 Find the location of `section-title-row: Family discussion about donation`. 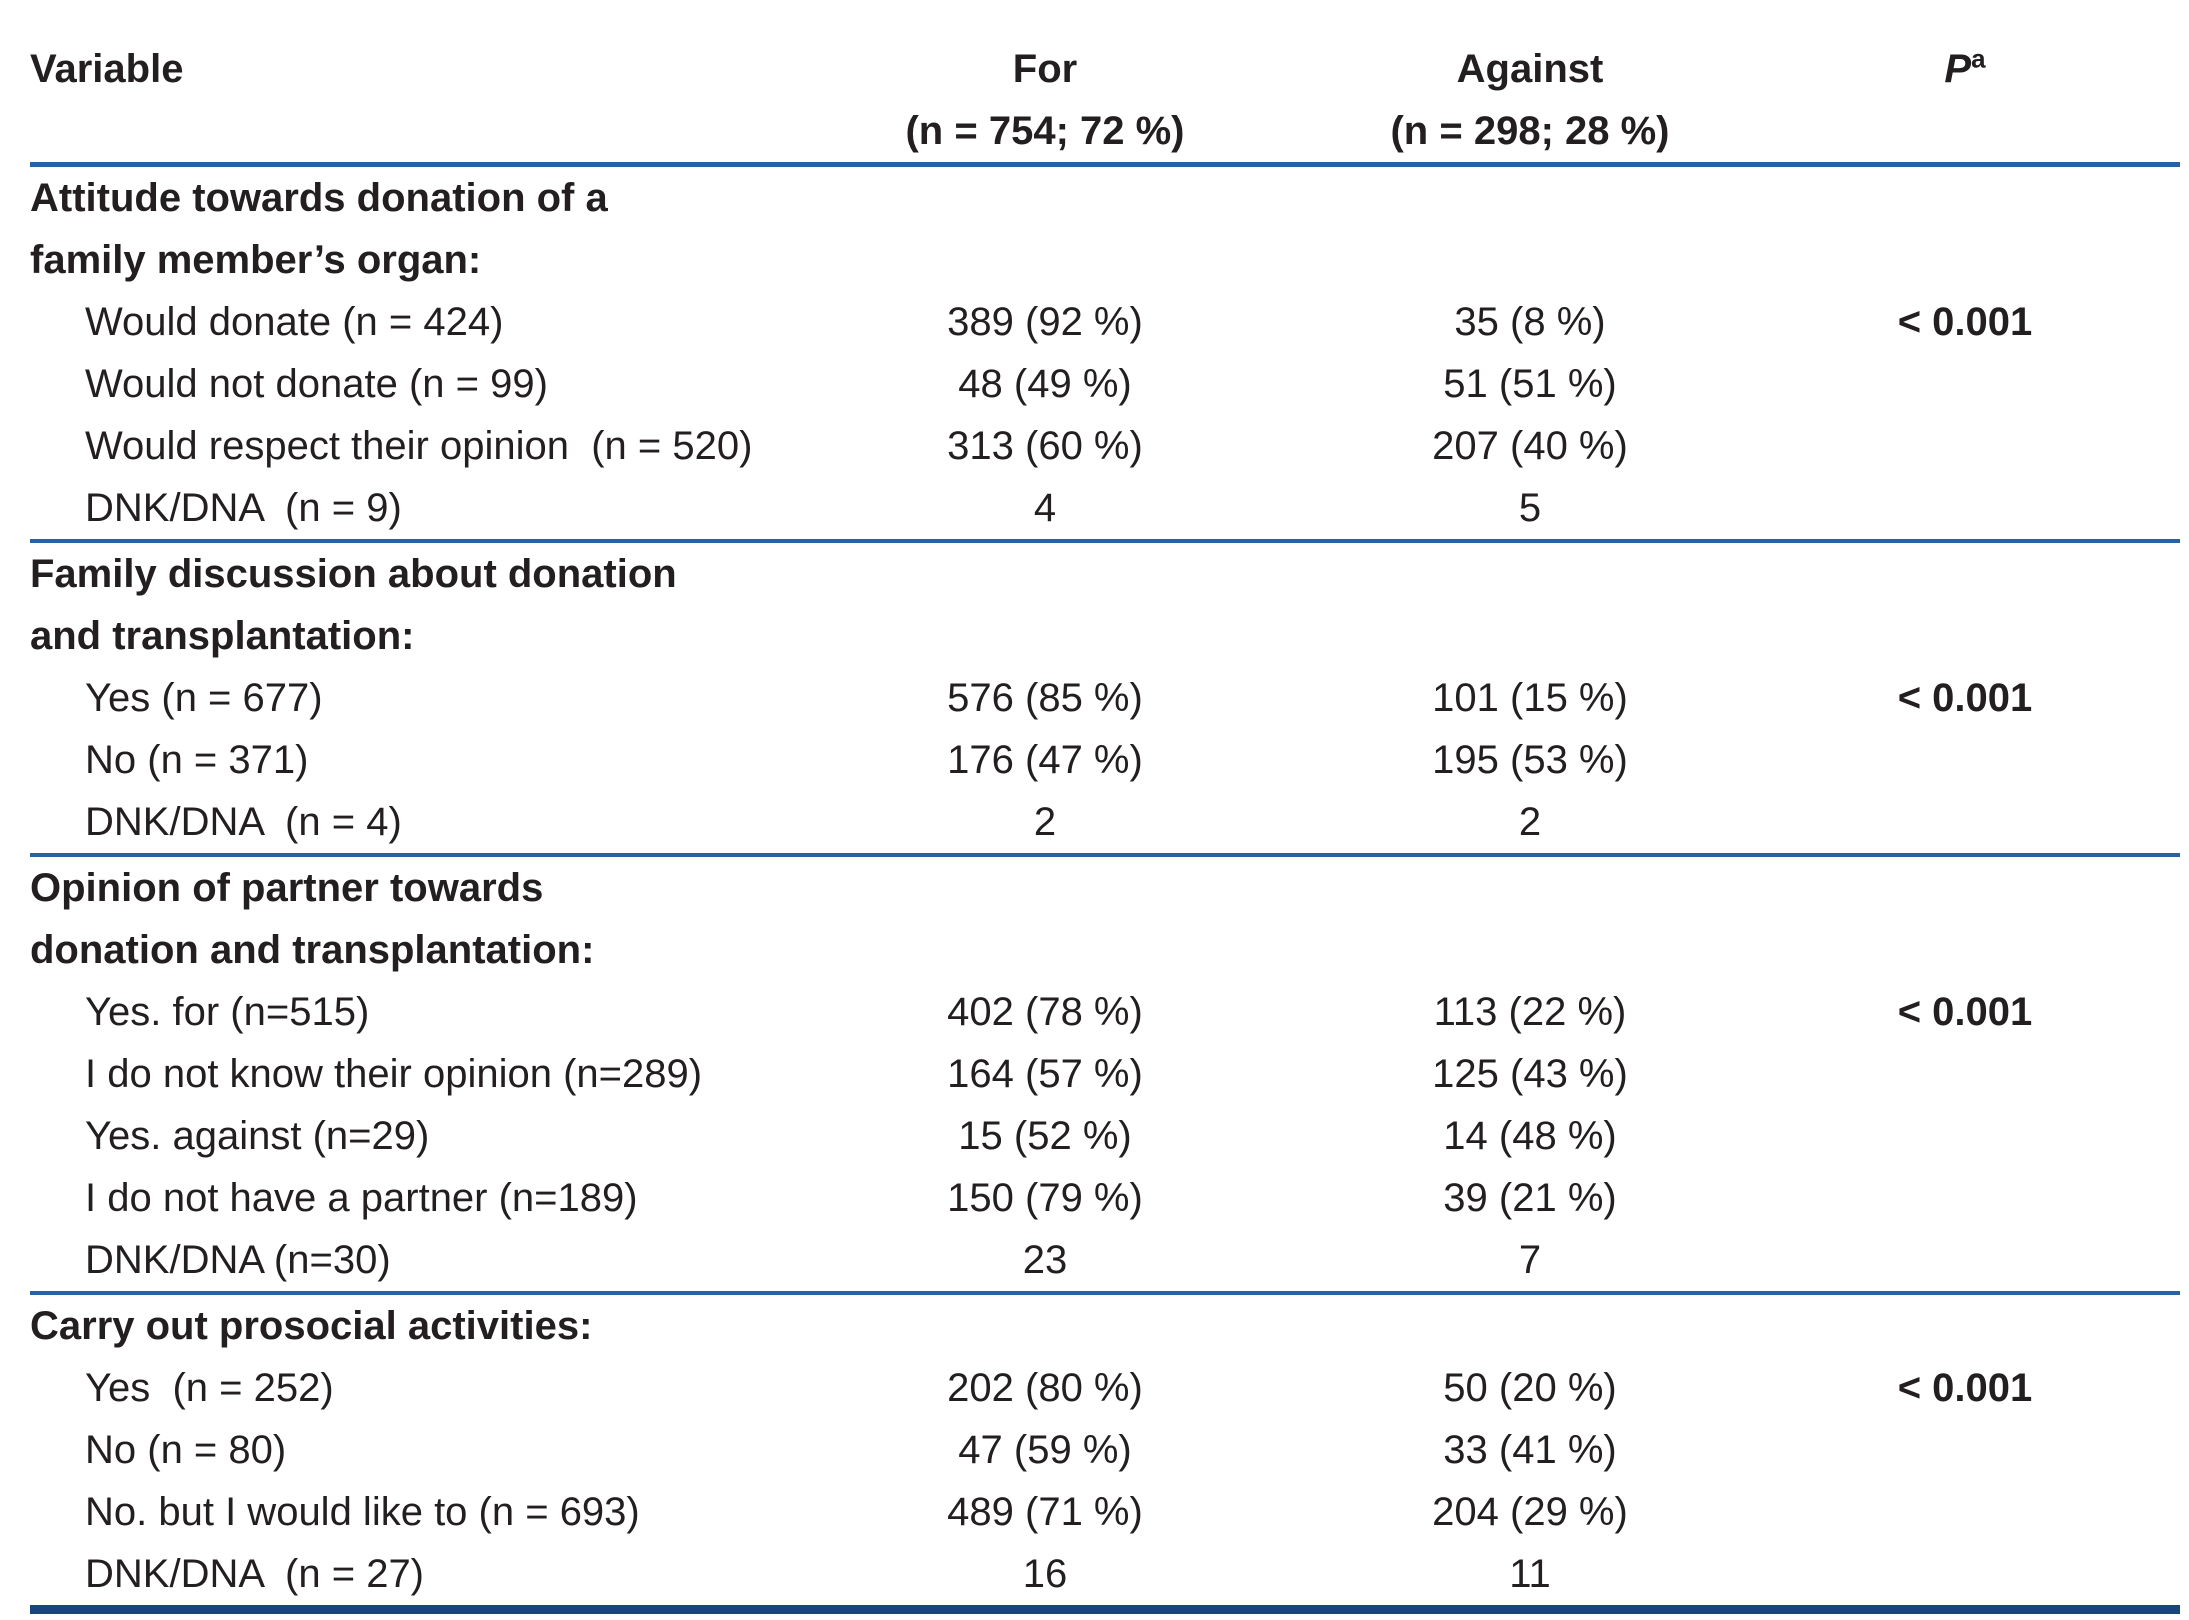

section-title-row: Family discussion about donation is located at coordinates (1105, 573).